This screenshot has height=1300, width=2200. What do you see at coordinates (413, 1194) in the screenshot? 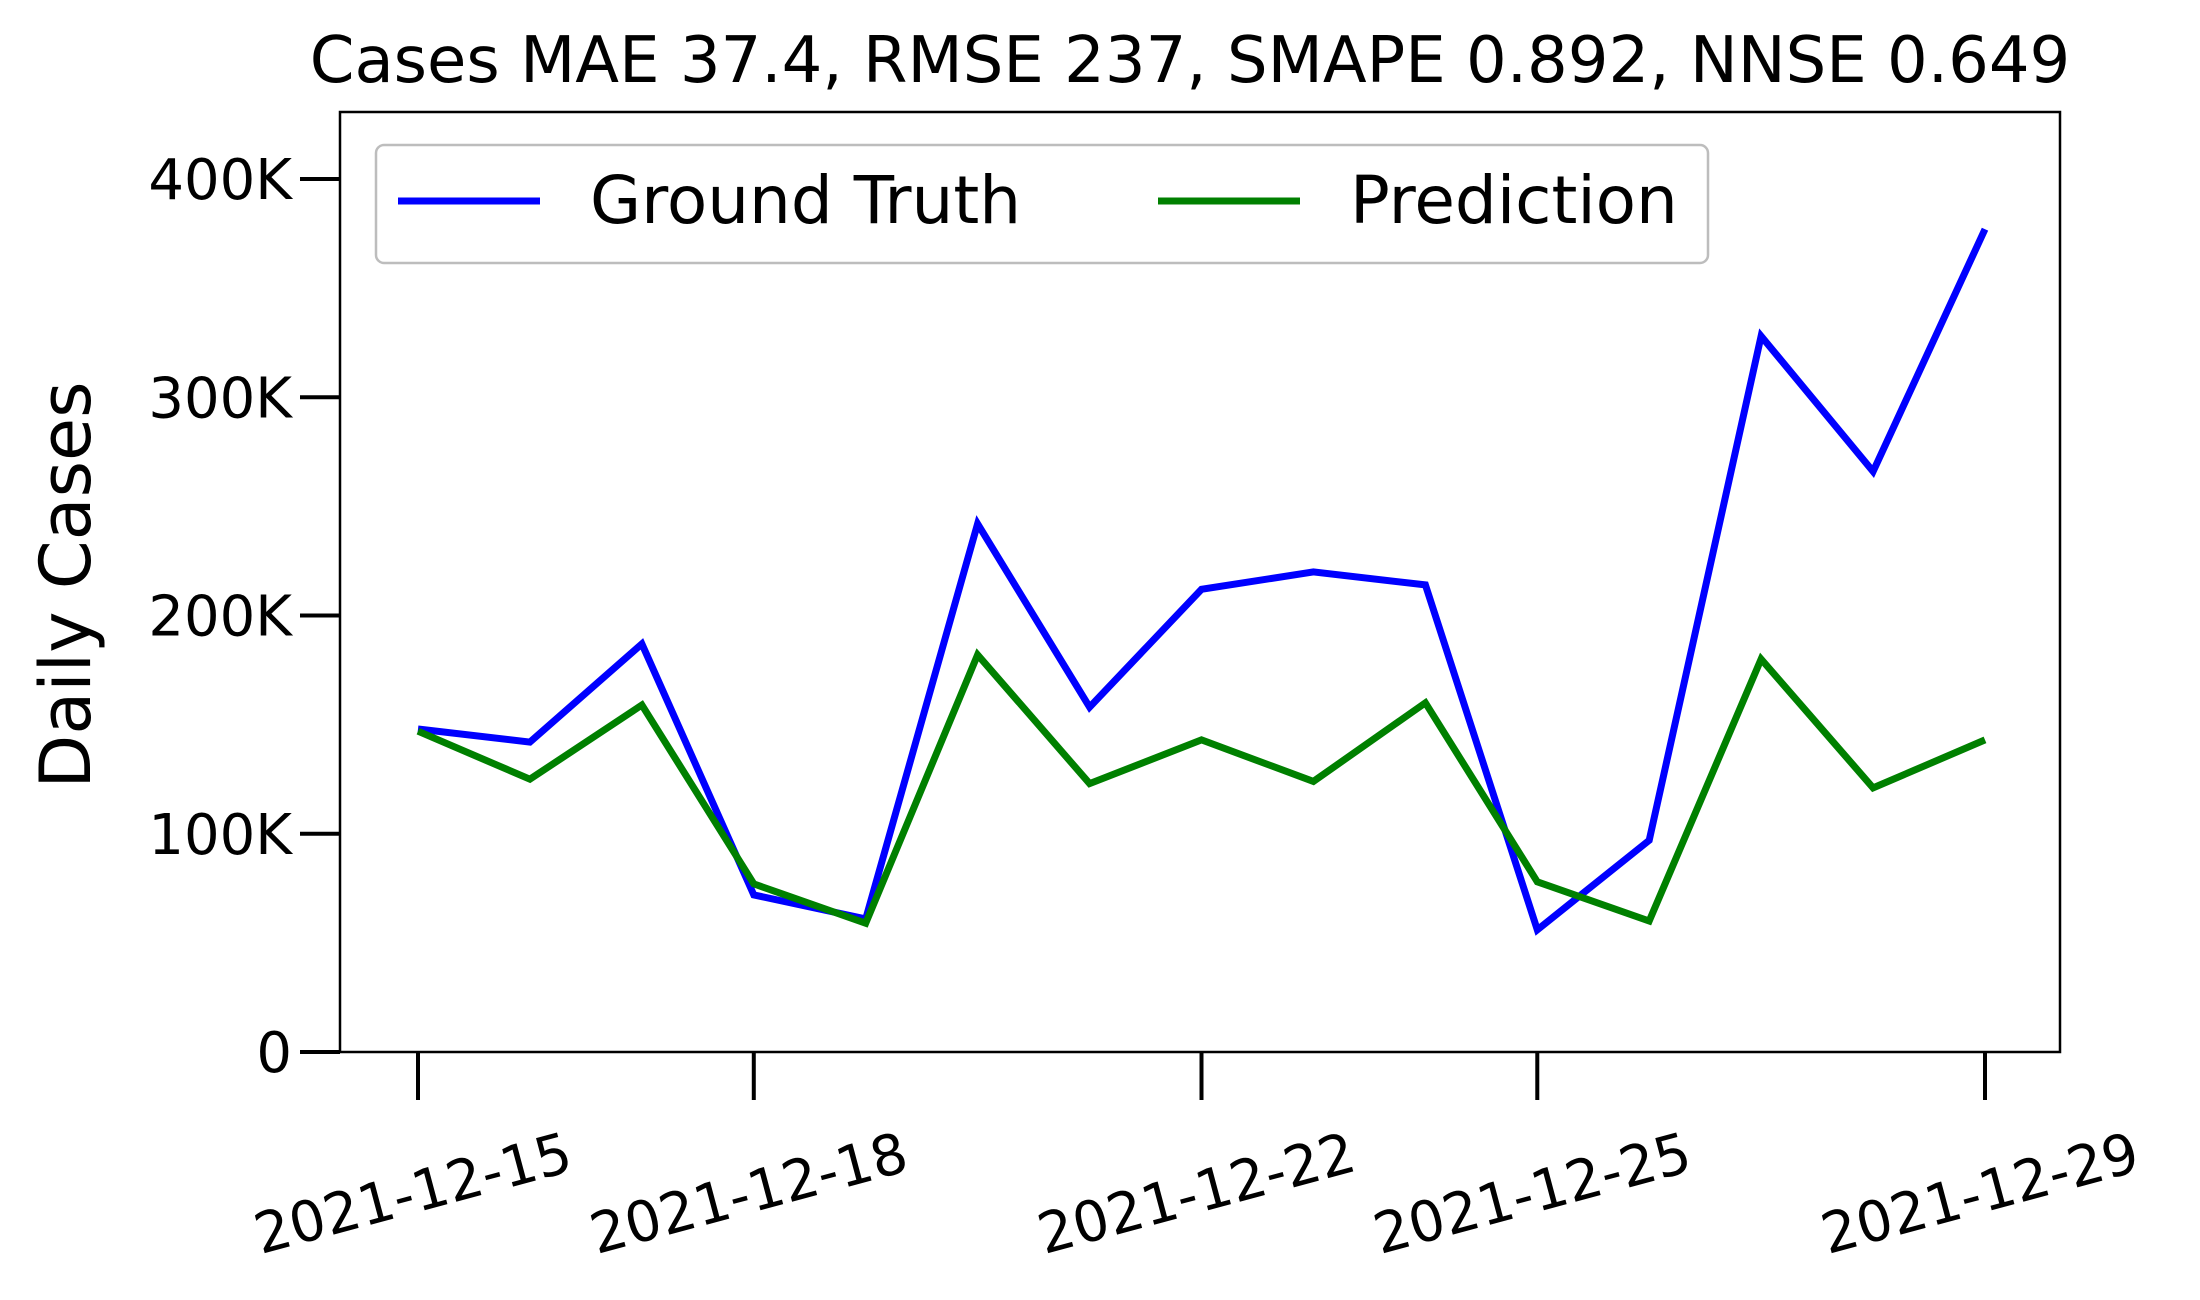
I see `x-tick-label: 2021-12-15` at bounding box center [413, 1194].